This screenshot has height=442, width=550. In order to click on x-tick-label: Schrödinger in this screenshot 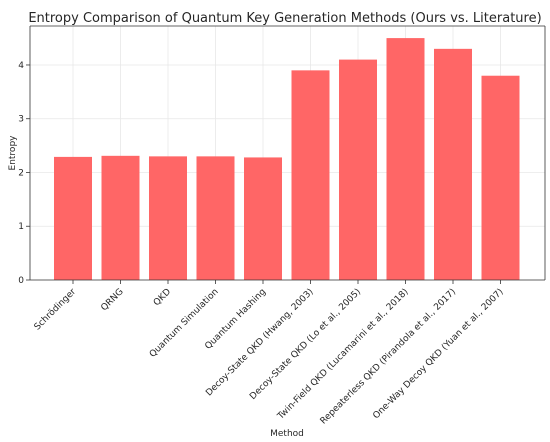, I will do `click(56, 310)`.